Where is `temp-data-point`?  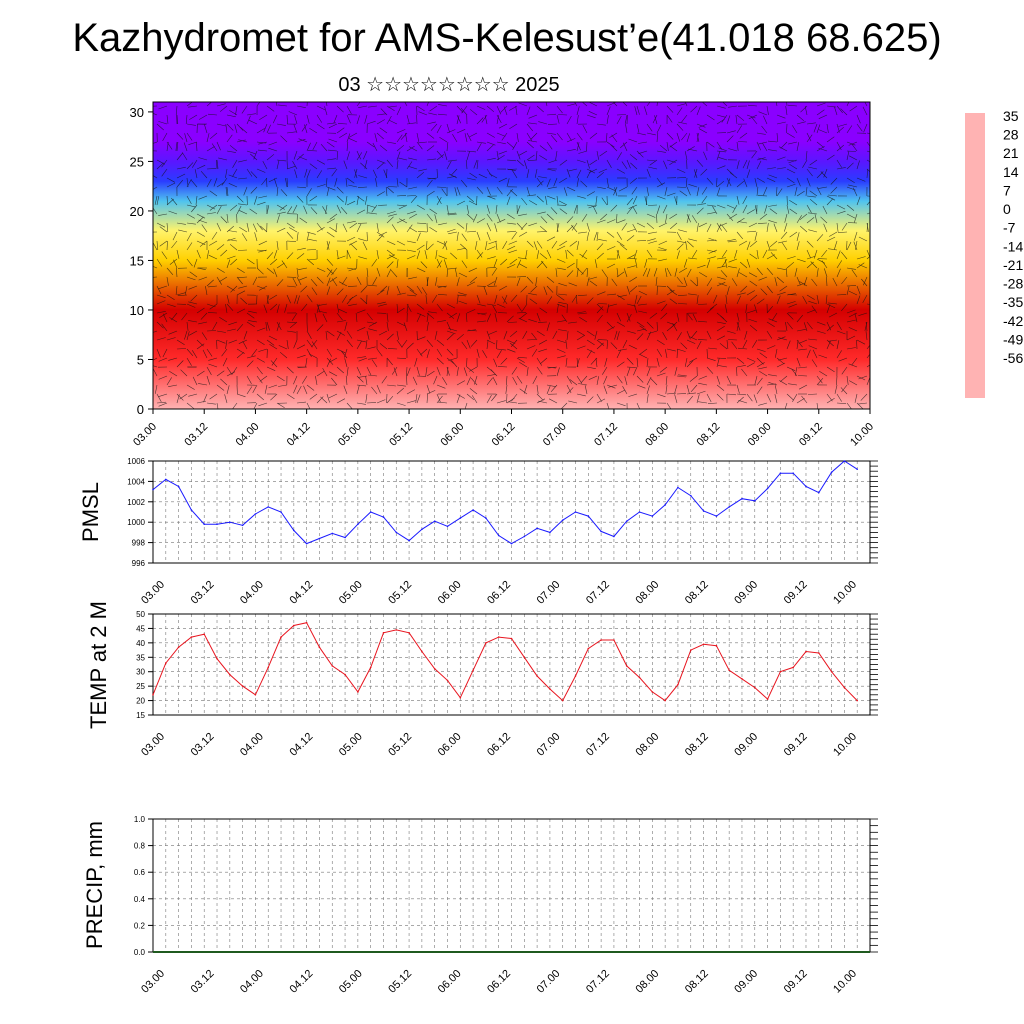
temp-data-point is located at coordinates (780, 671).